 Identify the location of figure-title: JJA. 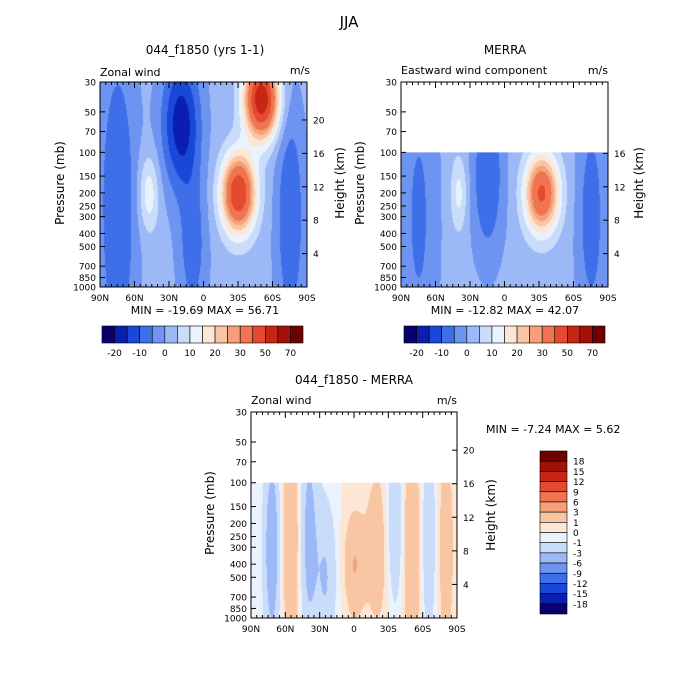
(349, 22).